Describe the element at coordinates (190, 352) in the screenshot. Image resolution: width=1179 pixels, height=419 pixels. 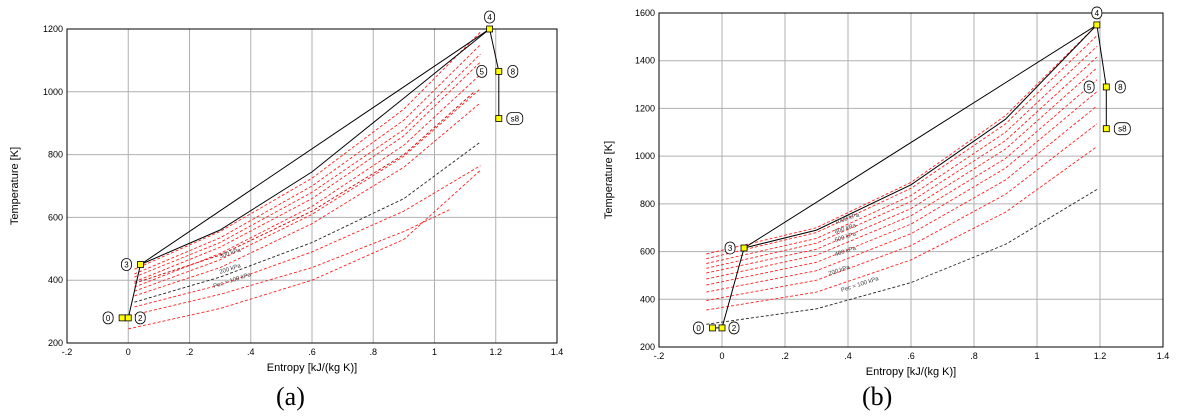
I see `x-tick-label: .2` at that location.